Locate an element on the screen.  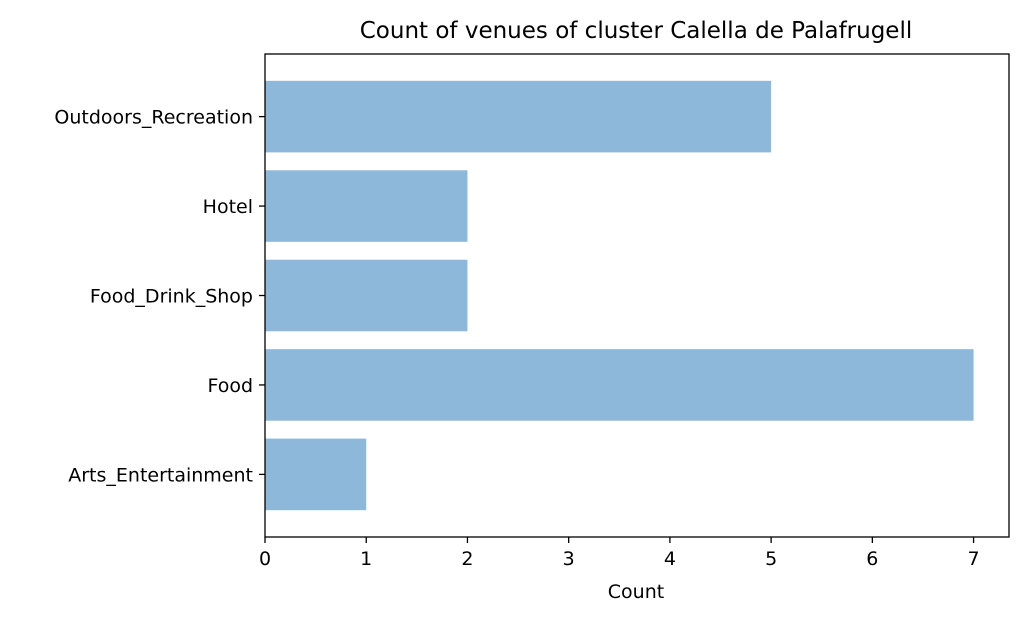
bar-hotel is located at coordinates (366, 206).